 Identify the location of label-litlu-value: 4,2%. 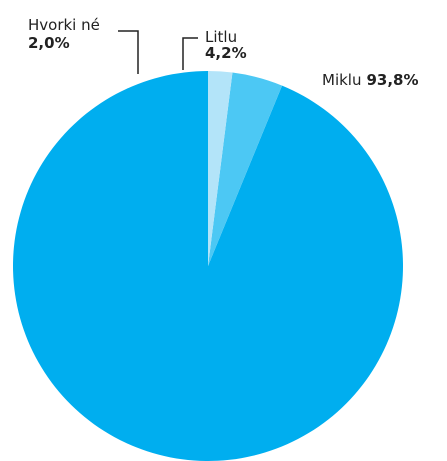
(226, 53).